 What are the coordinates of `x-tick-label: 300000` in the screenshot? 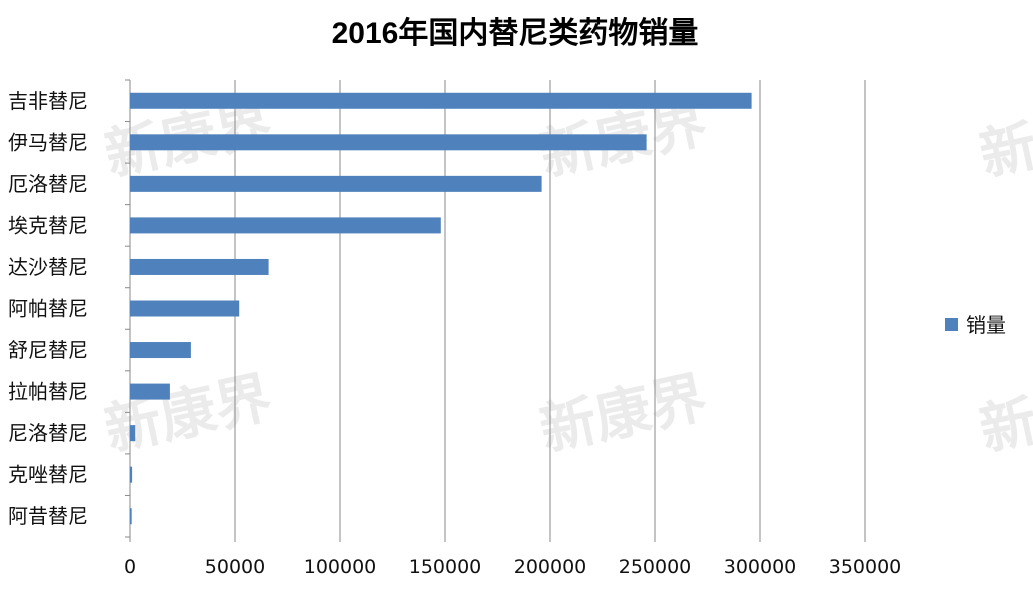 It's located at (760, 567).